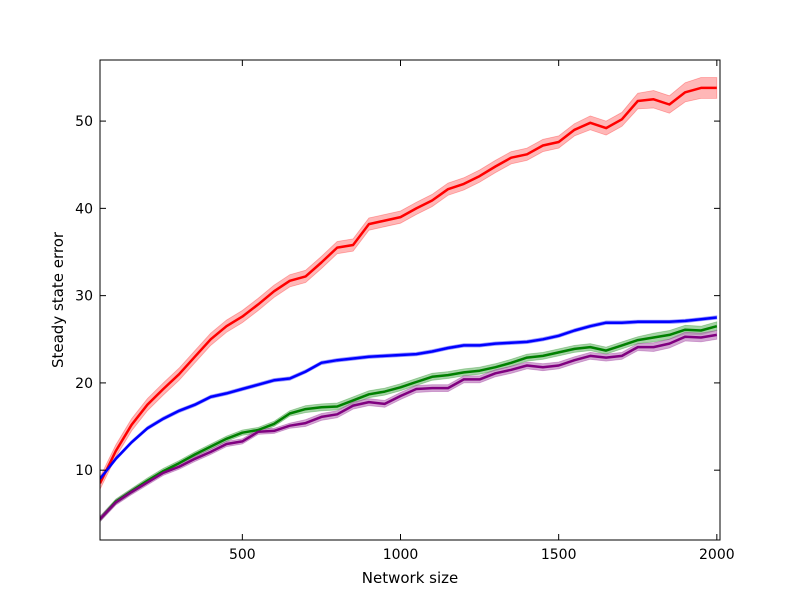 This screenshot has height=600, width=800. I want to click on x-tick-label: 1500, so click(559, 555).